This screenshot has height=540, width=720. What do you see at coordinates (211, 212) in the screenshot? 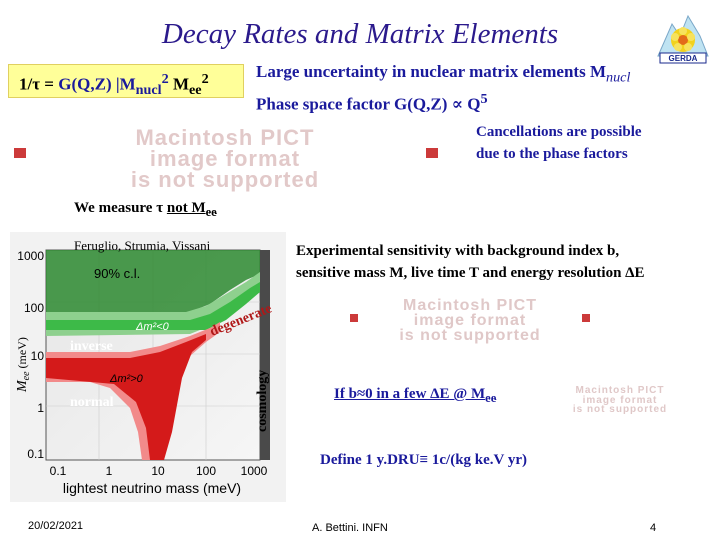
I see `measure-sub: ee` at bounding box center [211, 212].